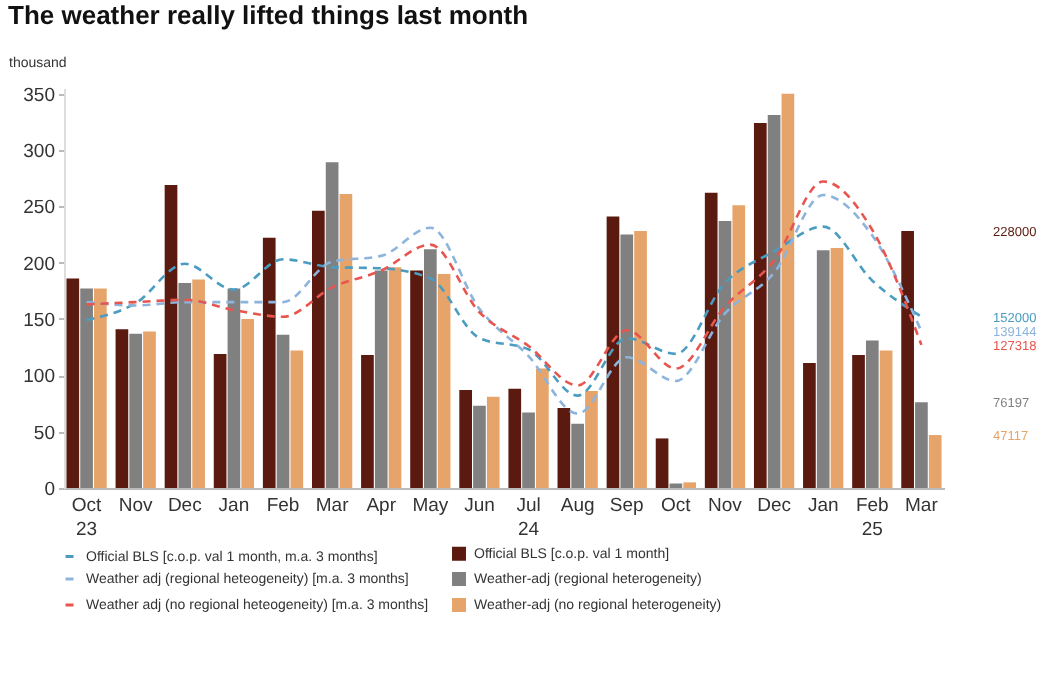  Describe the element at coordinates (268, 15) in the screenshot. I see `chart-title: The weather really lifted things last month` at that location.